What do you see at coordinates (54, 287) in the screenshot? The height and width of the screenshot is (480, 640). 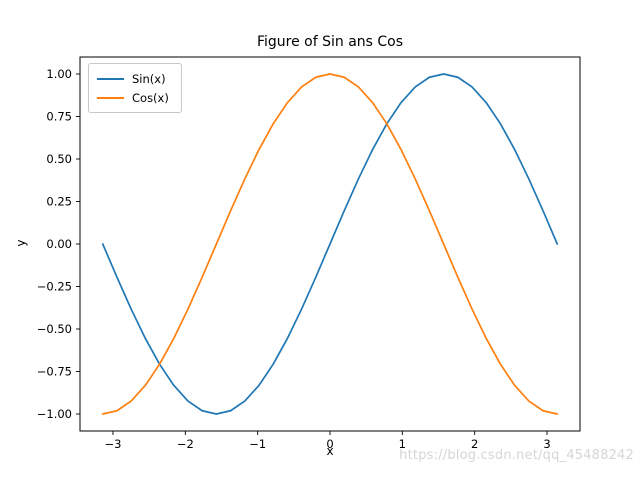 I see `y-tick-label: −0.25` at bounding box center [54, 287].